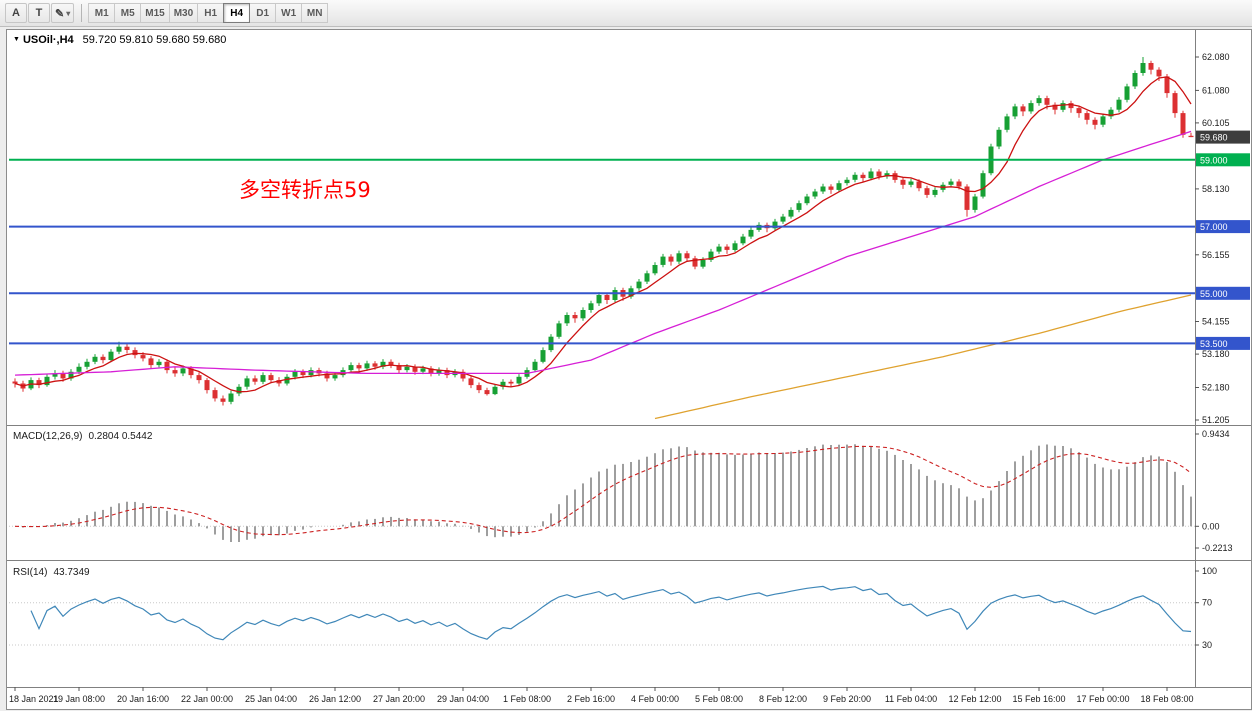 Image resolution: width=1252 pixels, height=711 pixels. I want to click on cursor-tool-button: A, so click(16, 13).